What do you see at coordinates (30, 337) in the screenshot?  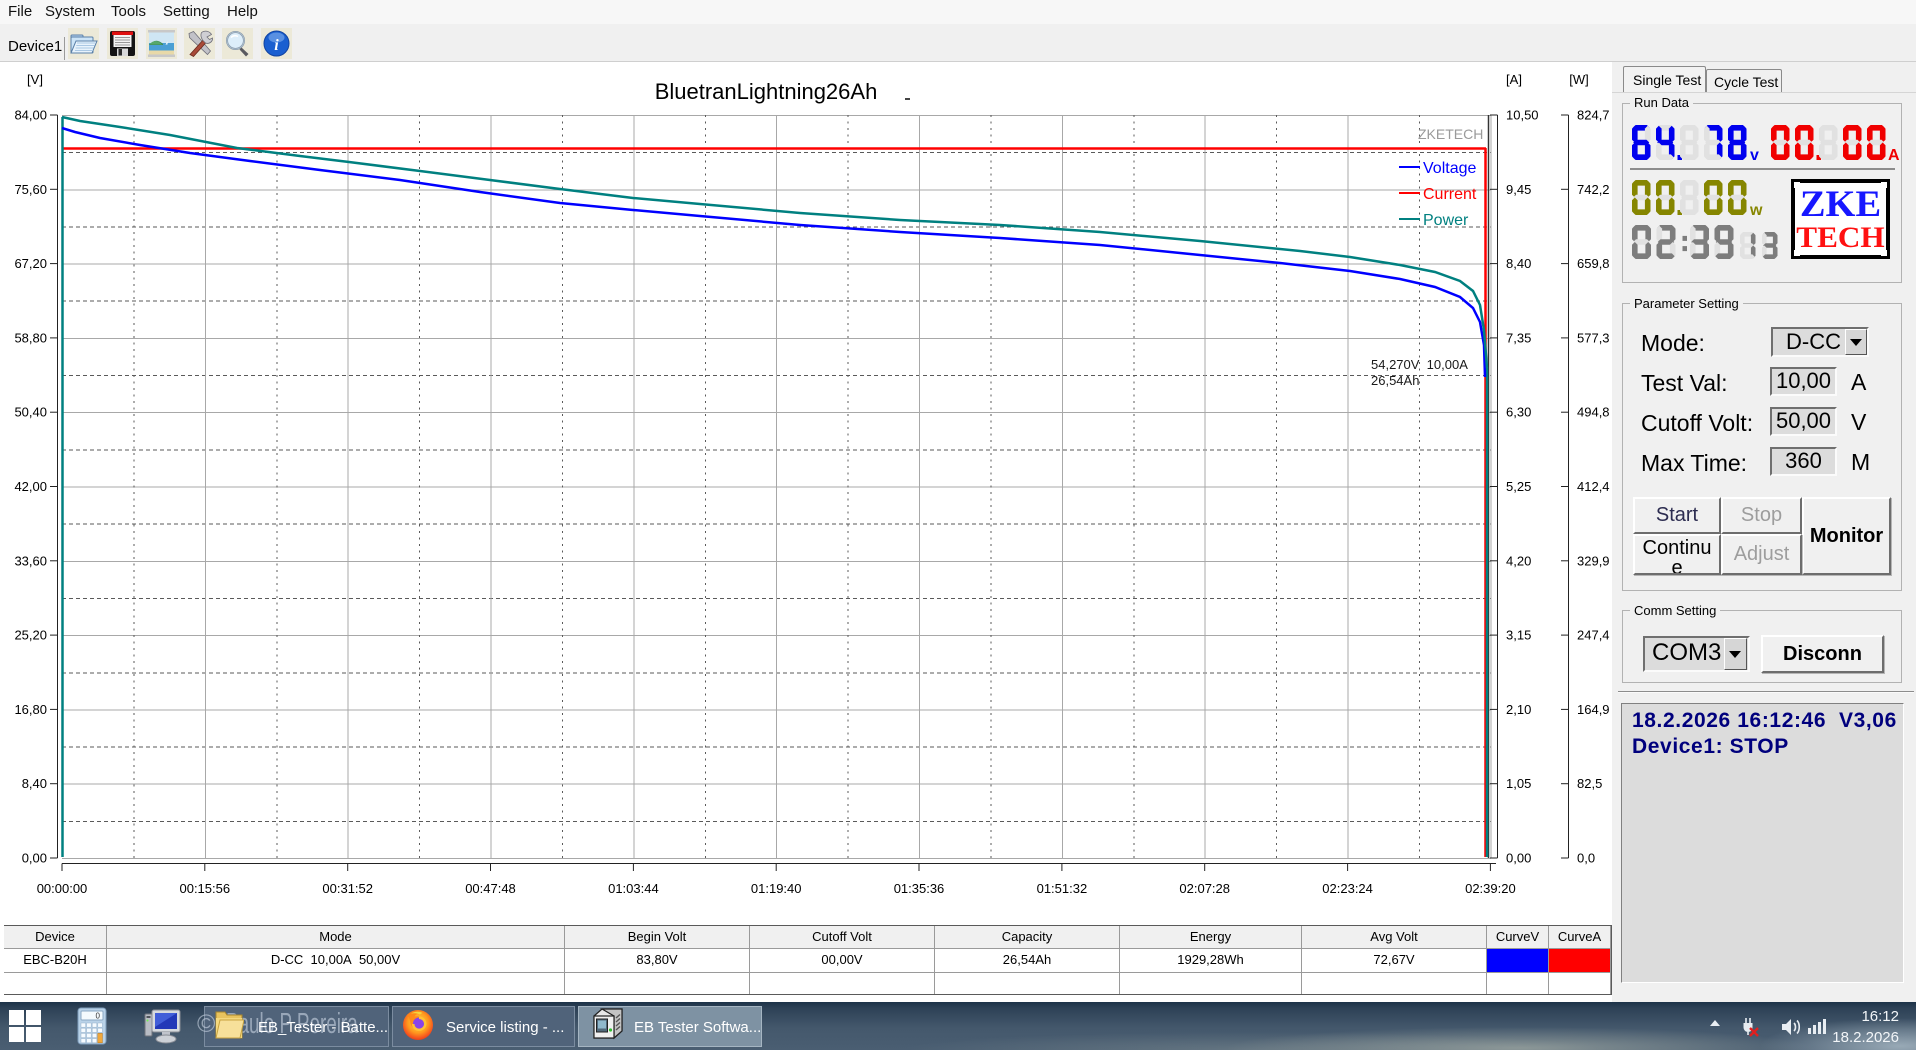 I see `svg-text: 58,80` at bounding box center [30, 337].